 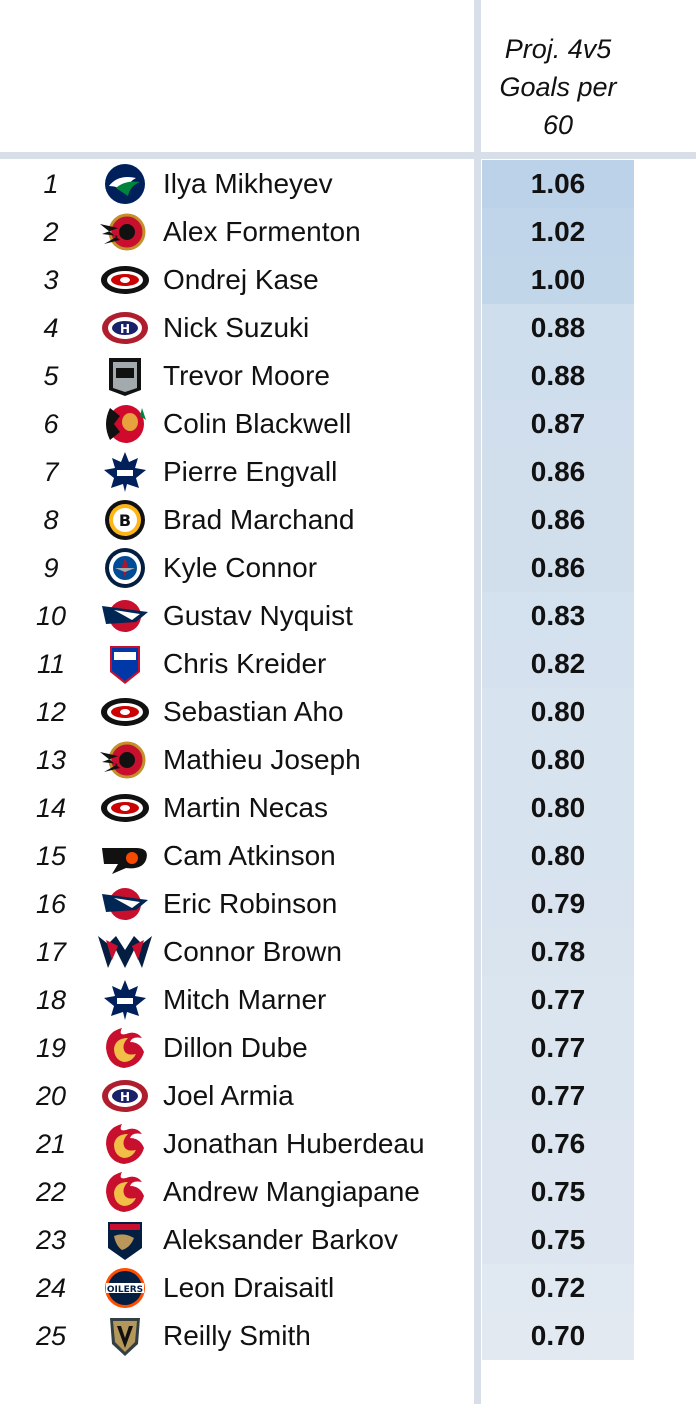 What do you see at coordinates (249, 1287) in the screenshot?
I see `player-name: Leon Draisaitl` at bounding box center [249, 1287].